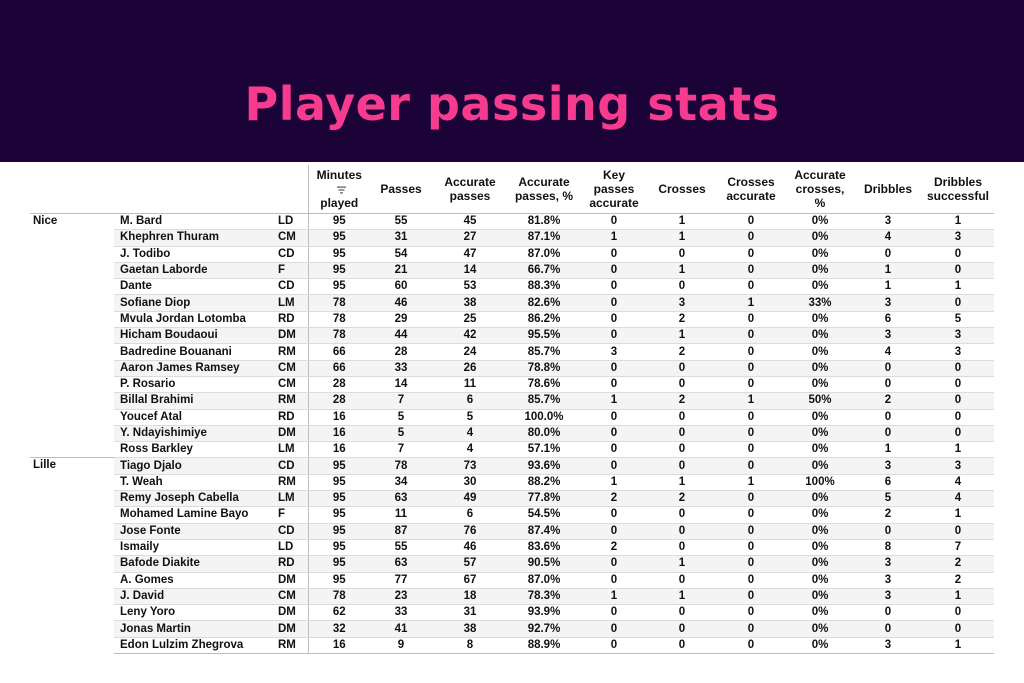 The image size is (1024, 683). Describe the element at coordinates (512, 499) in the screenshot. I see `table-row: Remy Joseph Cabella LM 95 63 49 77.8% 2 2 0 0% 5 4` at that location.